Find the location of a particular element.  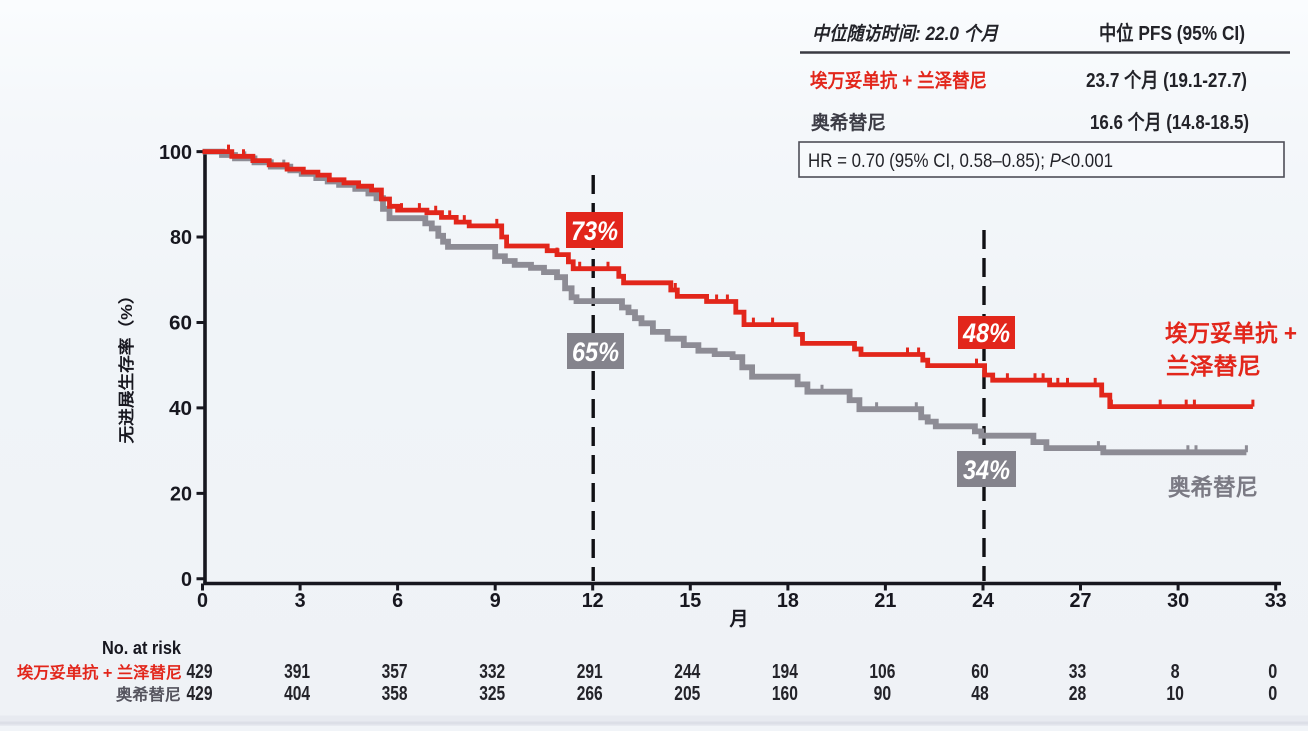

svg-text: 6 is located at coordinates (397, 601).